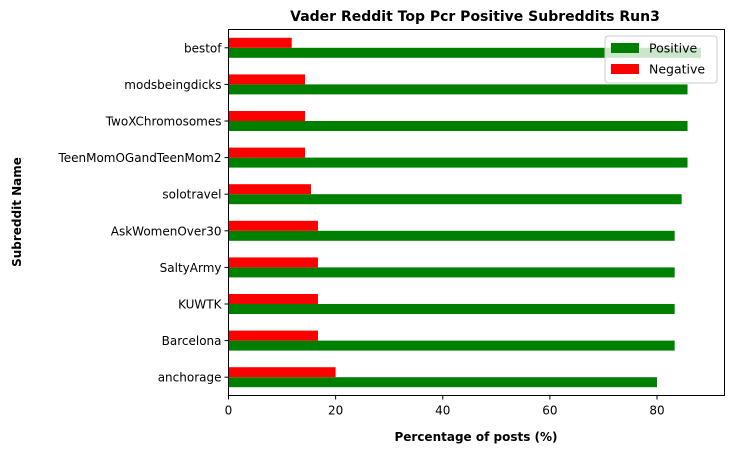 The image size is (734, 457). Describe the element at coordinates (191, 195) in the screenshot. I see `y-tick-label: solotravel` at that location.